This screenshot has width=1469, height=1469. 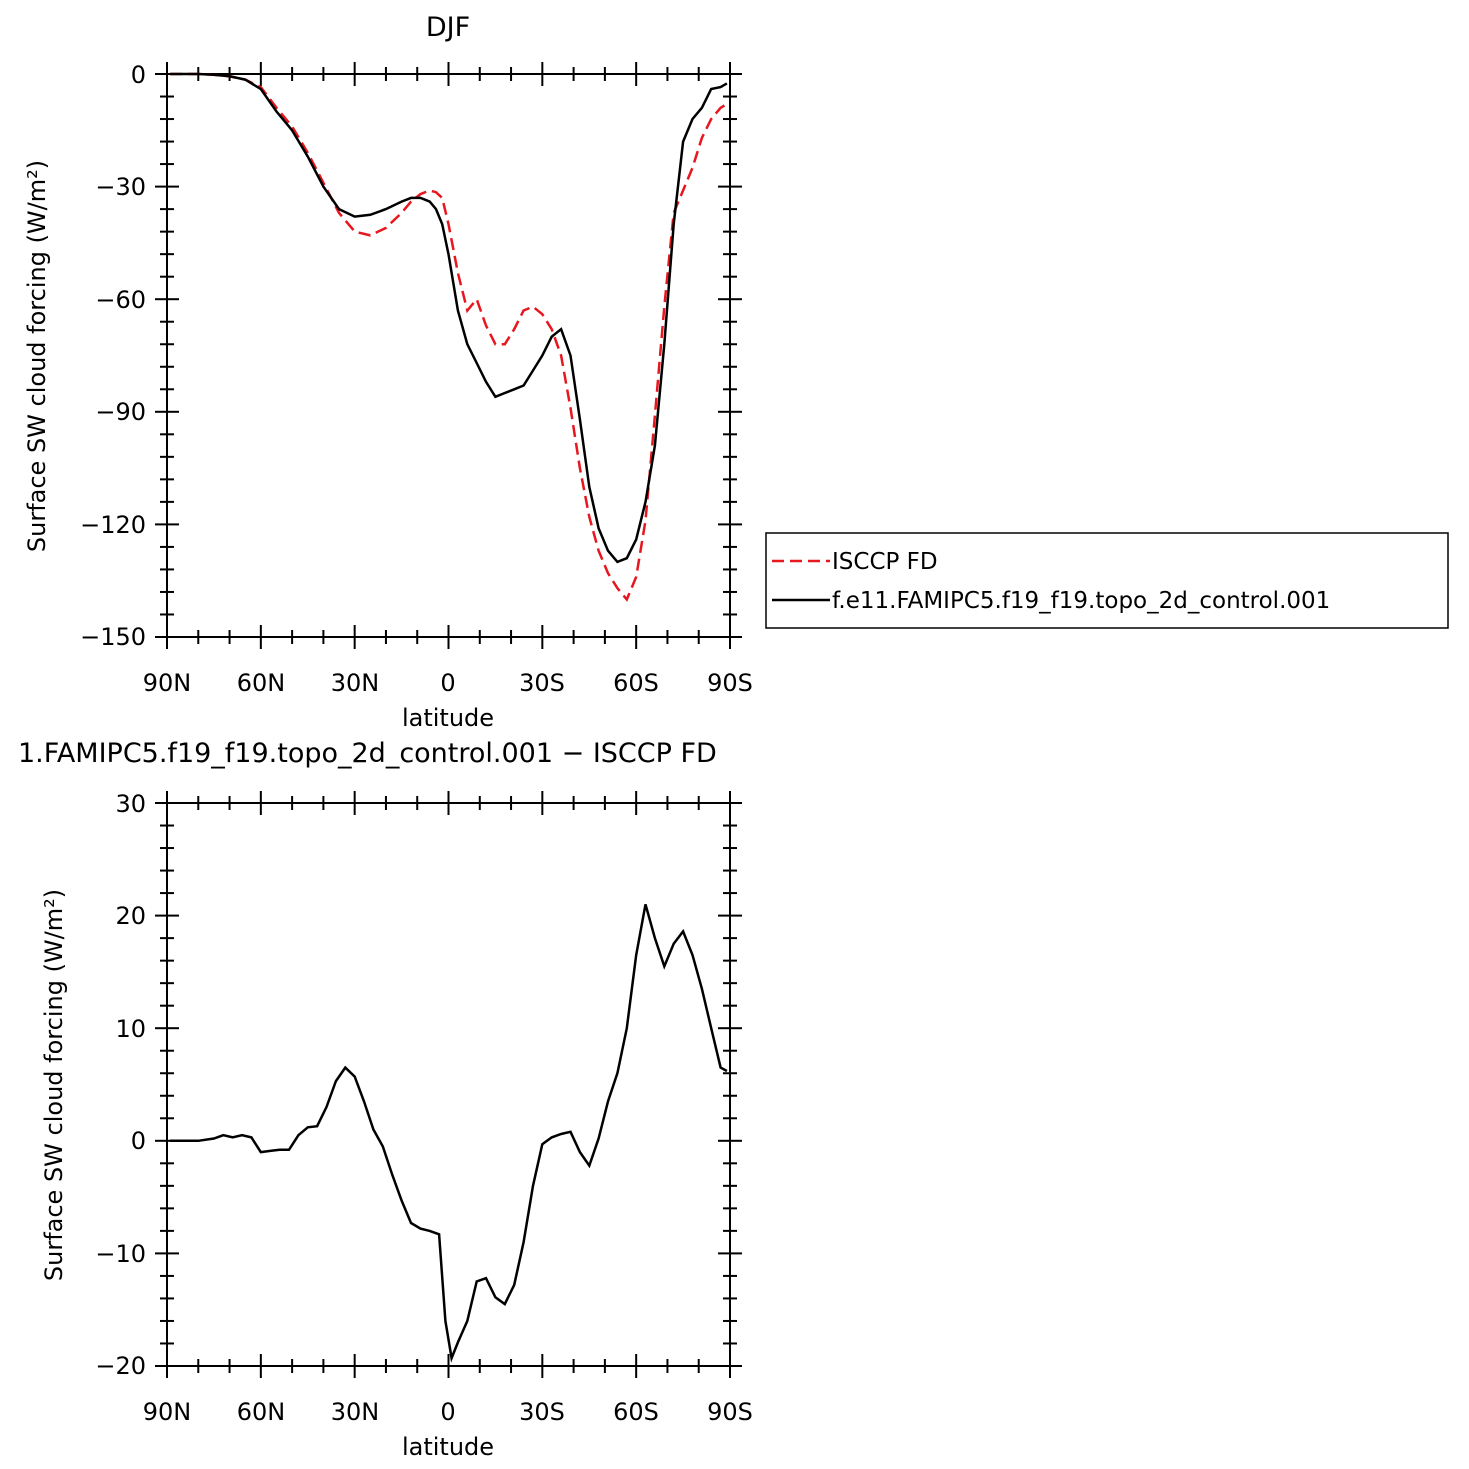 I want to click on top-series, so click(x=449, y=337).